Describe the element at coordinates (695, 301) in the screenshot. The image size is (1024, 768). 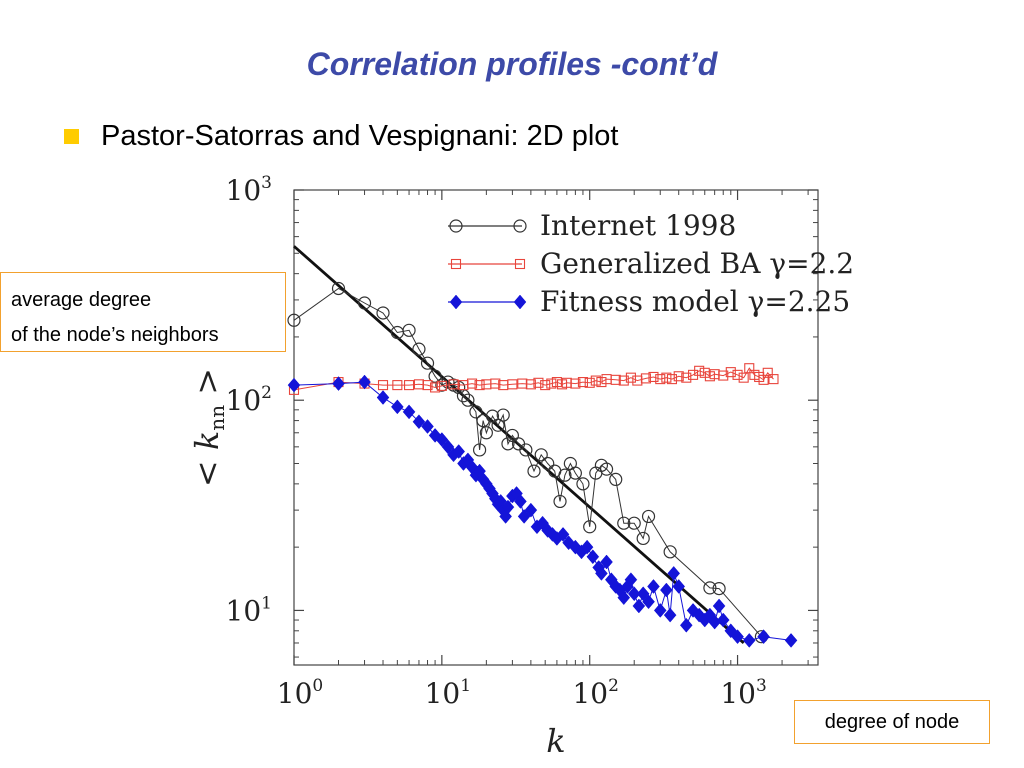
I see `legend-label: Fitness model γ=2.25` at that location.